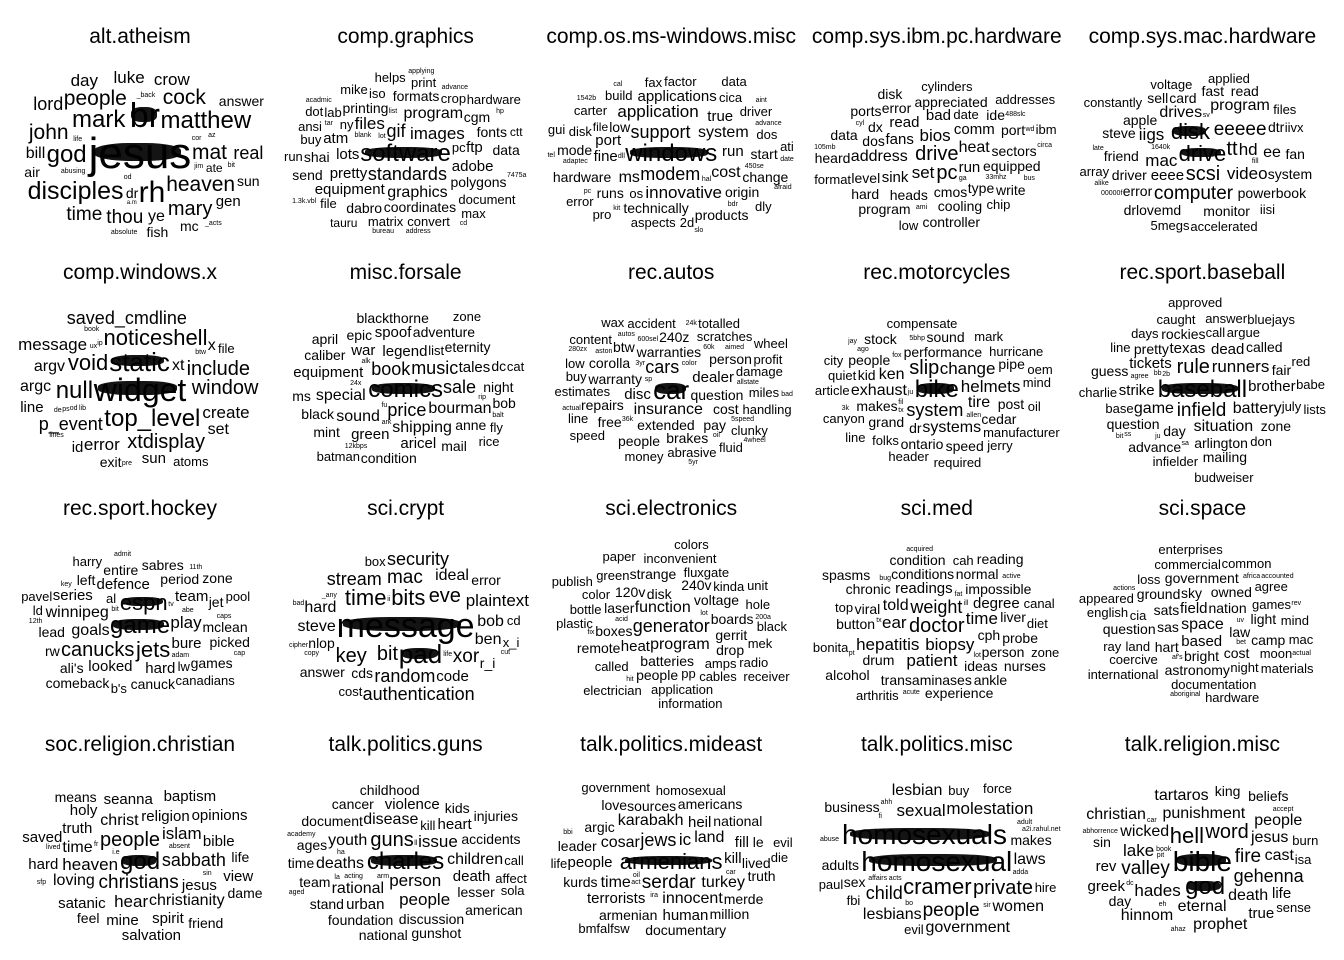  What do you see at coordinates (192, 597) in the screenshot?
I see `cloud-word: team` at bounding box center [192, 597].